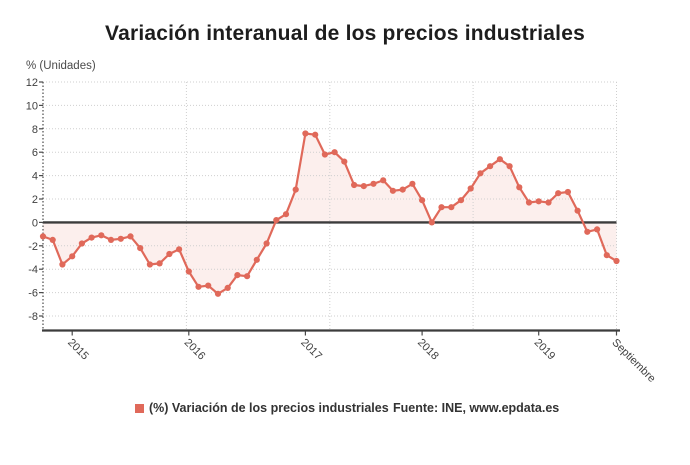 This screenshot has width=690, height=465. What do you see at coordinates (476, 408) in the screenshot?
I see `source-label: Fuente: INE, www.epdata.es` at bounding box center [476, 408].